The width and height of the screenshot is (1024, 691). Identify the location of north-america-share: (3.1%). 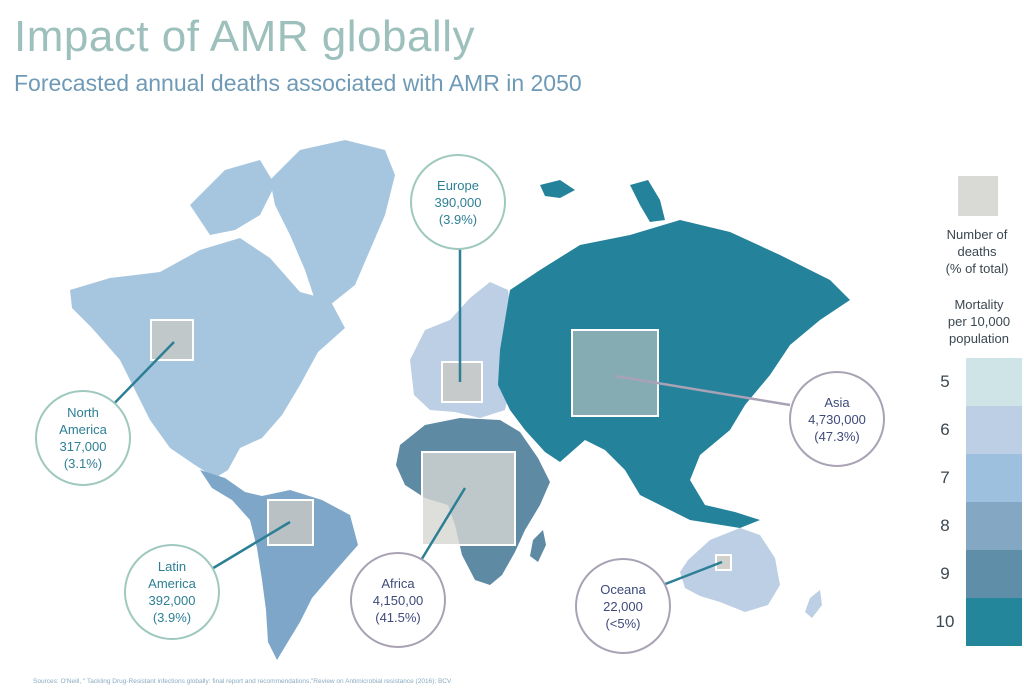
(83, 463).